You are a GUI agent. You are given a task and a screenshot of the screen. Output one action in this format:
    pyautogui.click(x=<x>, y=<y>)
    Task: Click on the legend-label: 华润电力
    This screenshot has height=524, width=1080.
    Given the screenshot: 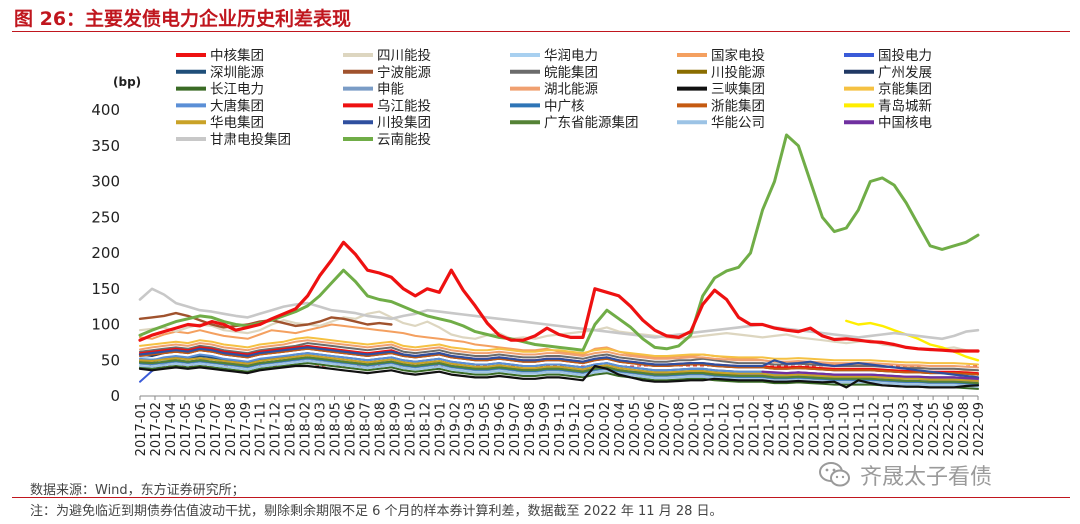 What is the action you would take?
    pyautogui.click(x=571, y=56)
    